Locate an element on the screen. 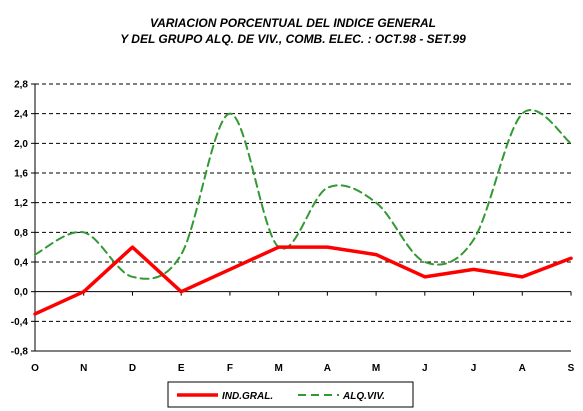  y-tick-label: 2,8 is located at coordinates (21, 85).